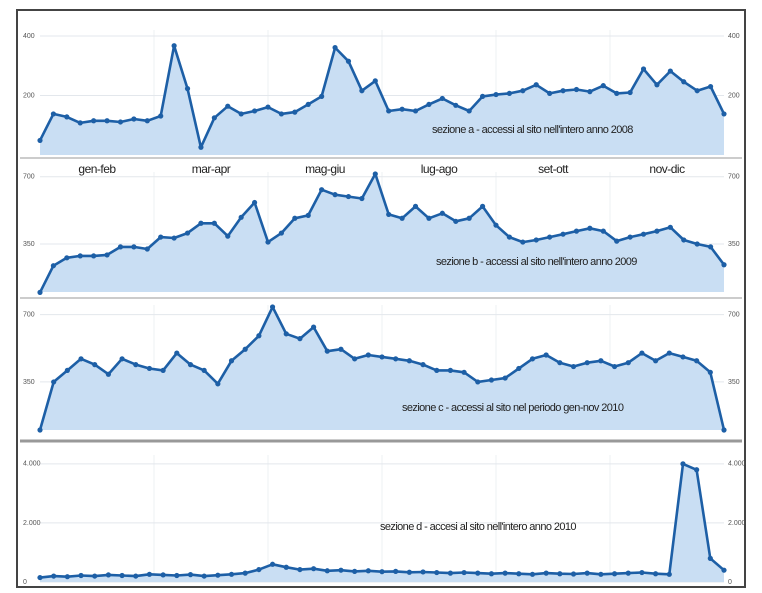 The width and height of the screenshot is (762, 593). I want to click on y2-tick-label: 4.000, so click(737, 464).